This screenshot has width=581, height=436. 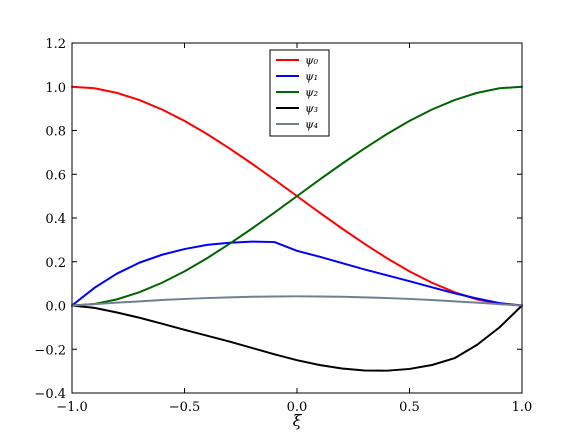 What do you see at coordinates (185, 407) in the screenshot?
I see `x-tick-label: −0.5` at bounding box center [185, 407].